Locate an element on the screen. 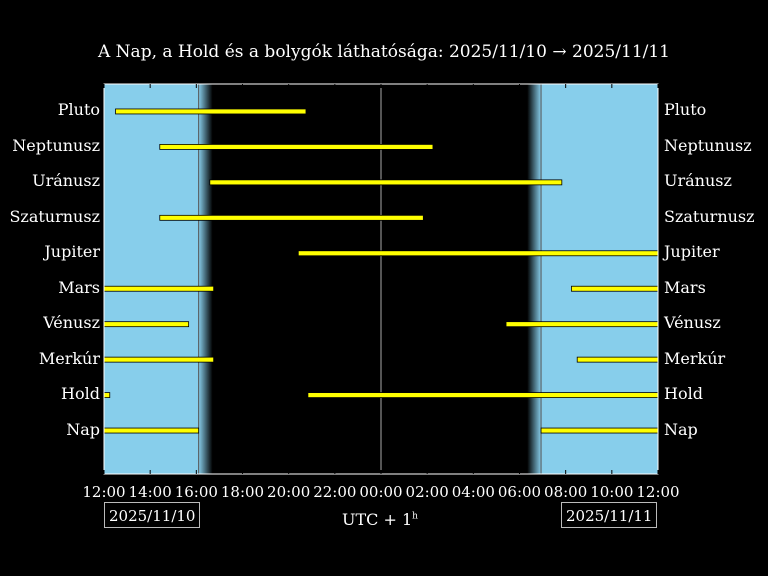 This screenshot has height=576, width=768. body-label-left: Jupiter is located at coordinates (72, 252).